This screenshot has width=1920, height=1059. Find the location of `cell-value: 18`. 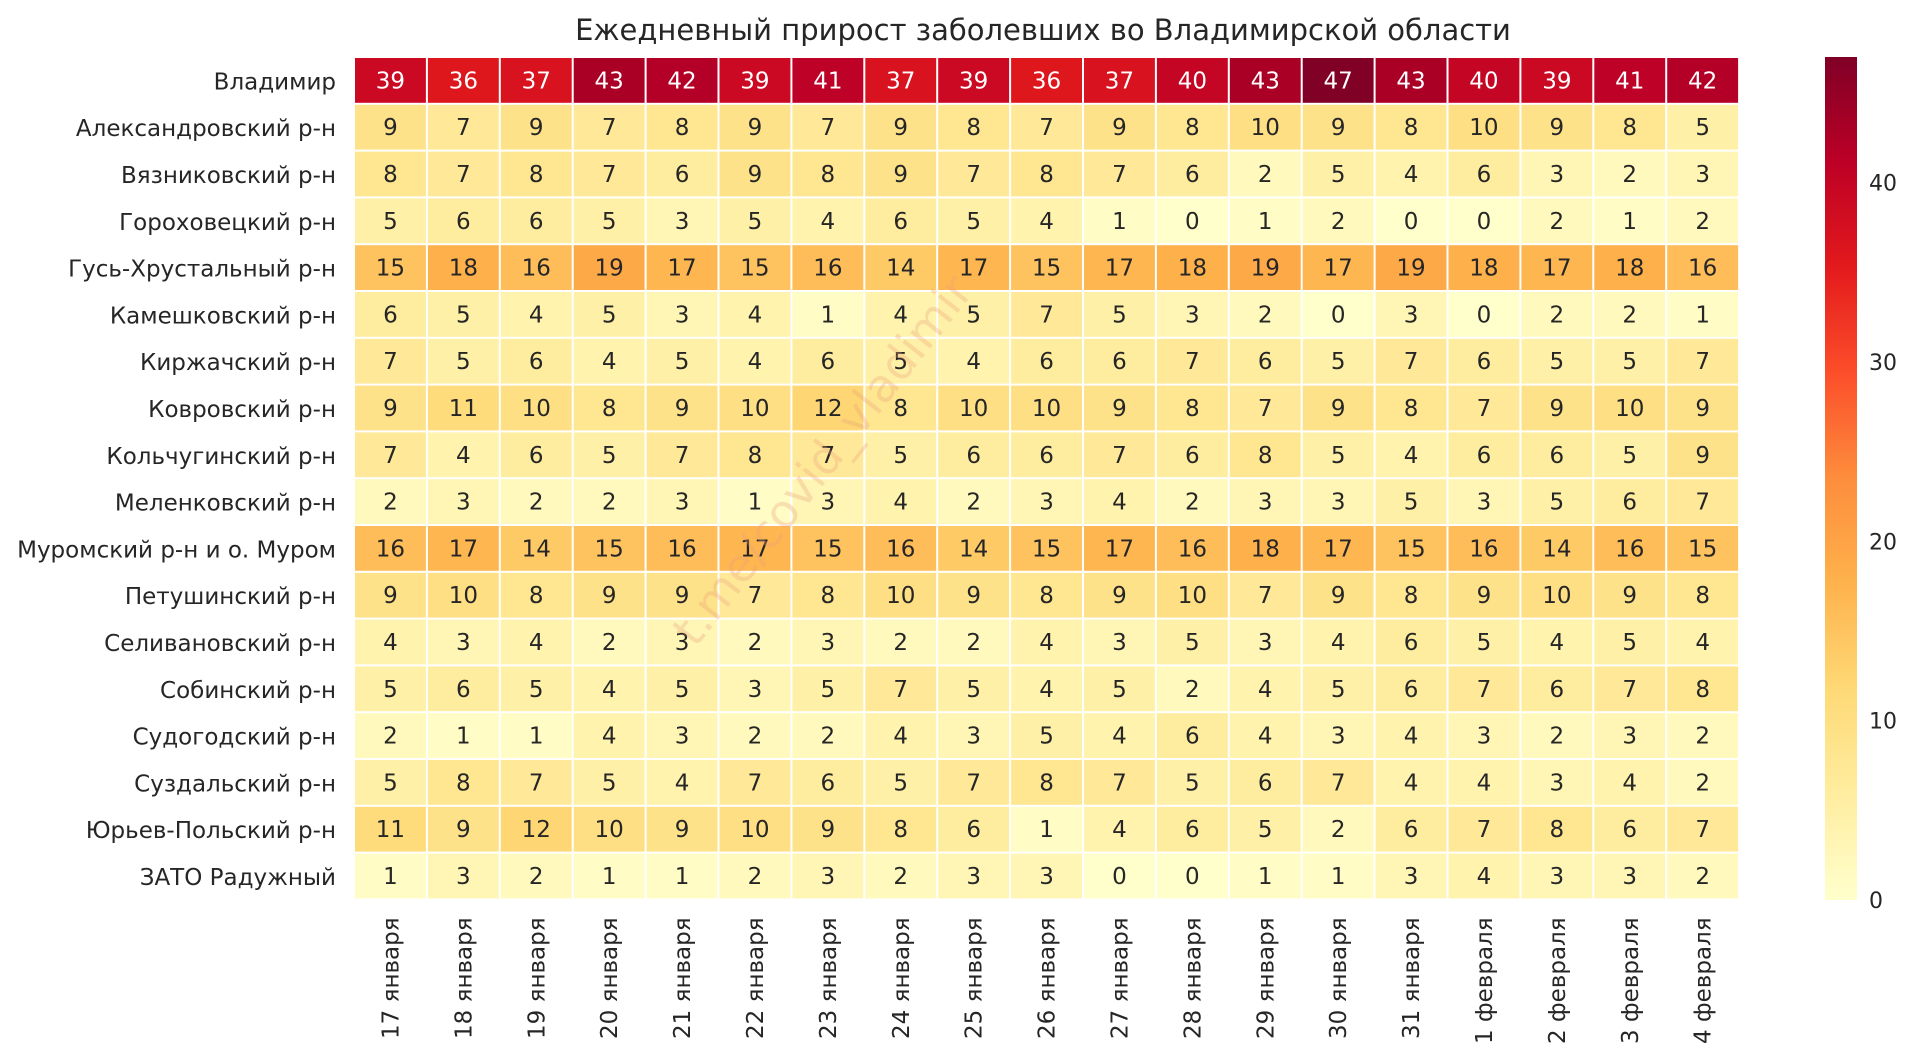

cell-value: 18 is located at coordinates (1192, 269).